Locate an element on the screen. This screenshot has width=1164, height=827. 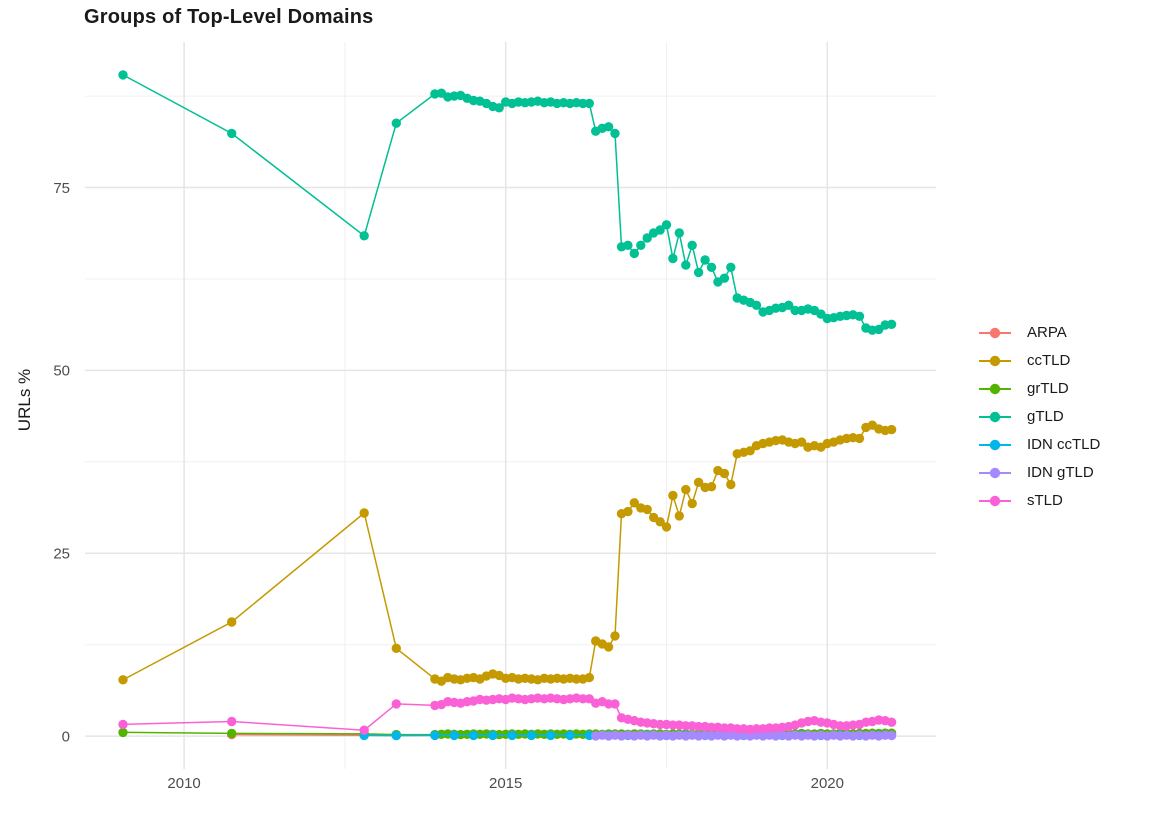
legend-item-grTLD: grTLD is located at coordinates (1038, 389).